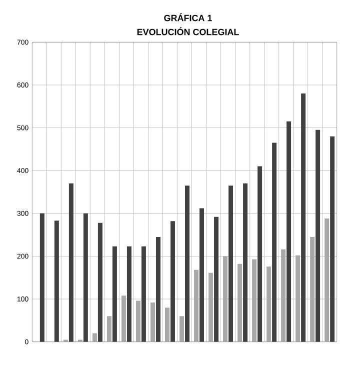  I want to click on chart-title: GRÁFICA 1, so click(188, 17).